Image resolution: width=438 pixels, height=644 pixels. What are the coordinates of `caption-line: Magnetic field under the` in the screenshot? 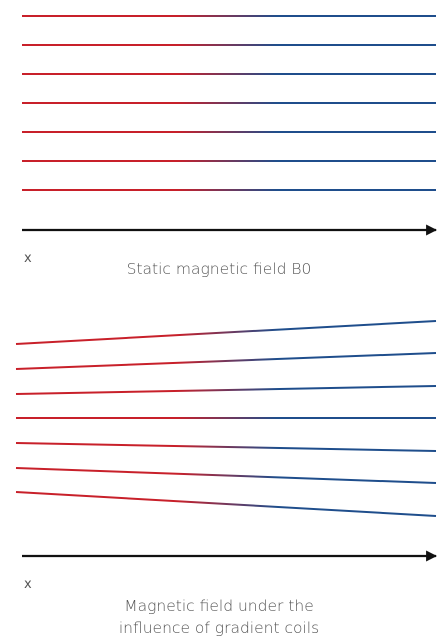 It's located at (219, 606).